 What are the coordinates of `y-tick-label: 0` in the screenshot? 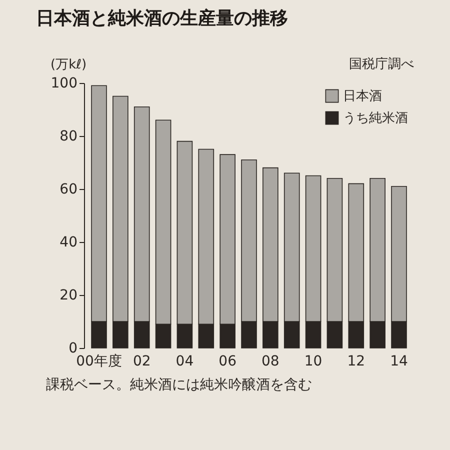 It's located at (73, 348).